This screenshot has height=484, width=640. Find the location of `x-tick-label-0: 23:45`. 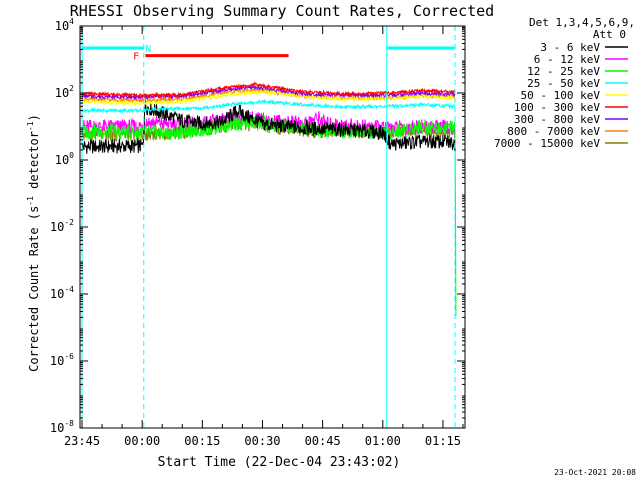

x-tick-label-0: 23:45 is located at coordinates (82, 441).